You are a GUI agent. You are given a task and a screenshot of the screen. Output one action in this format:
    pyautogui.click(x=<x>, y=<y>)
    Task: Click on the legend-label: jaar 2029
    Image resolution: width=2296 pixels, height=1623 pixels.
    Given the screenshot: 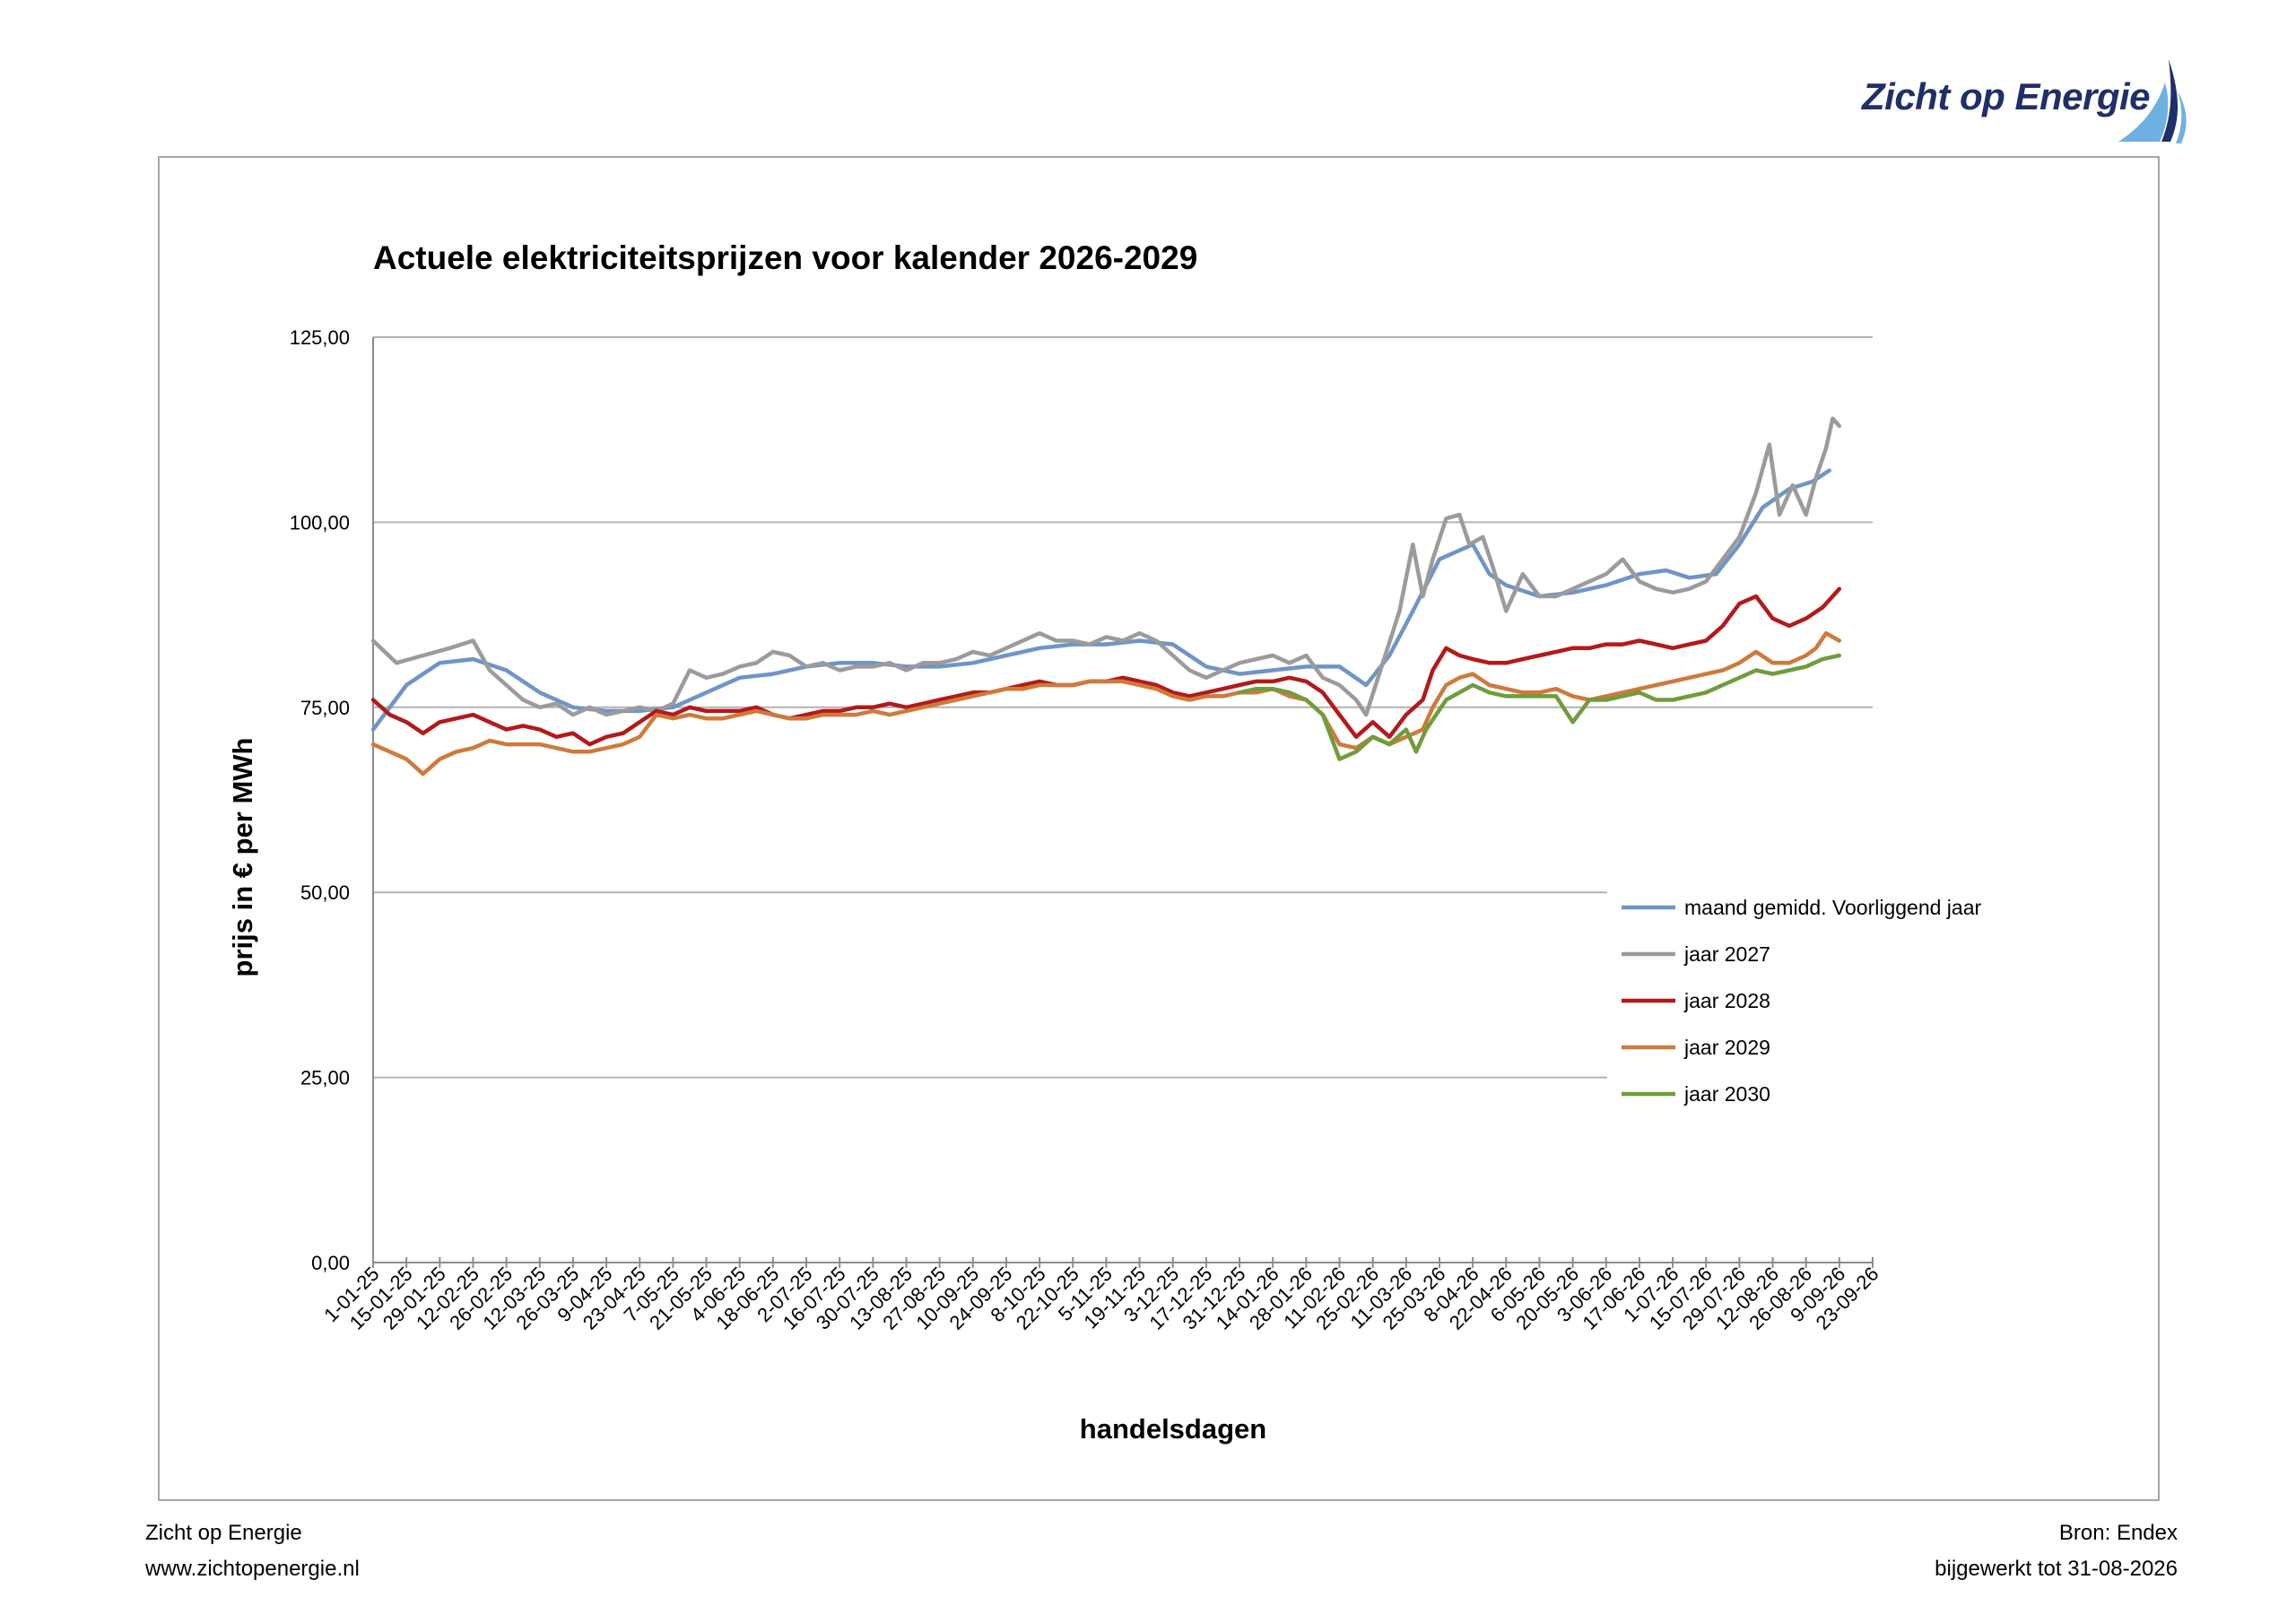 What is the action you would take?
    pyautogui.click(x=1726, y=1047)
    